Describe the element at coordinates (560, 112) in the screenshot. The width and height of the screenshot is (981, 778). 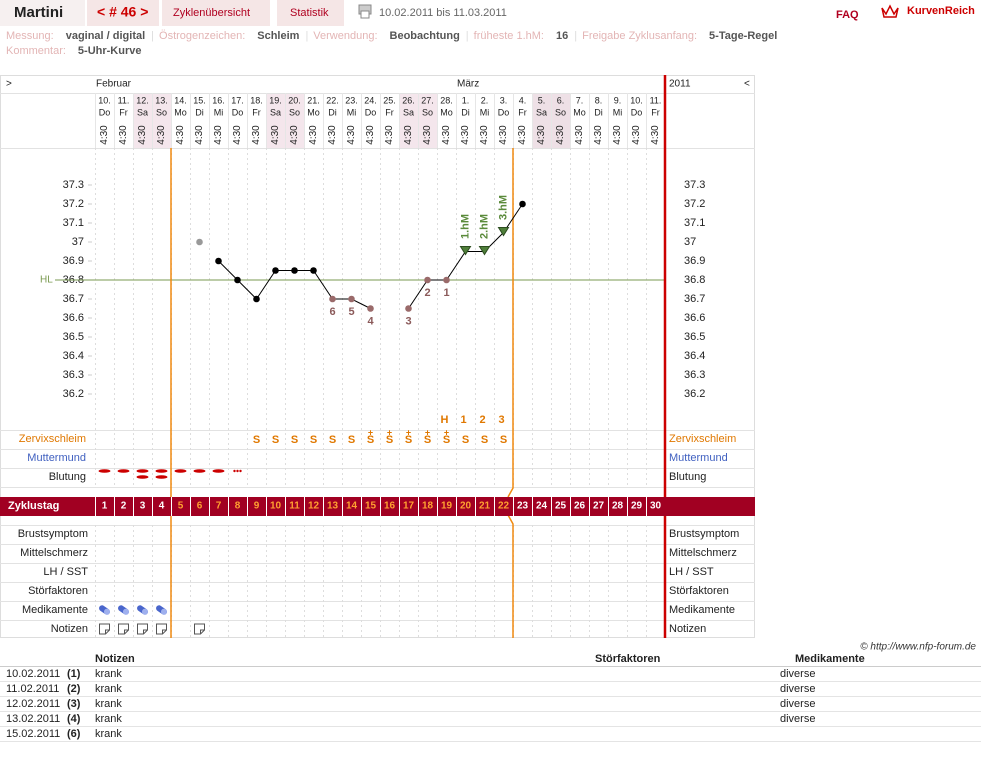
I see `weekday-label: So` at that location.